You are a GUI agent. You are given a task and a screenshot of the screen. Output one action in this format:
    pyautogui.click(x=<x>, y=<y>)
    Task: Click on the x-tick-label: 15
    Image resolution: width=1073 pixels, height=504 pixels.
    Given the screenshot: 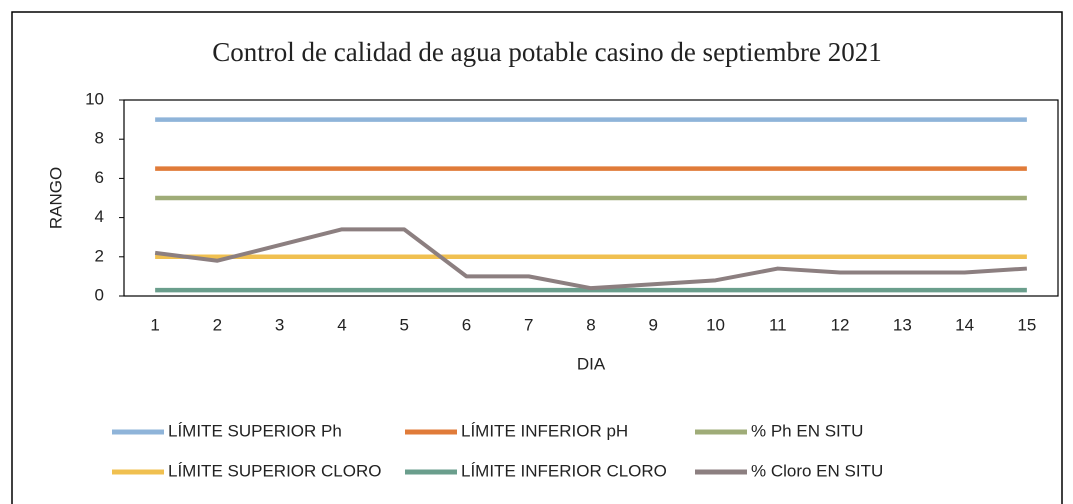 What is the action you would take?
    pyautogui.click(x=1026, y=324)
    